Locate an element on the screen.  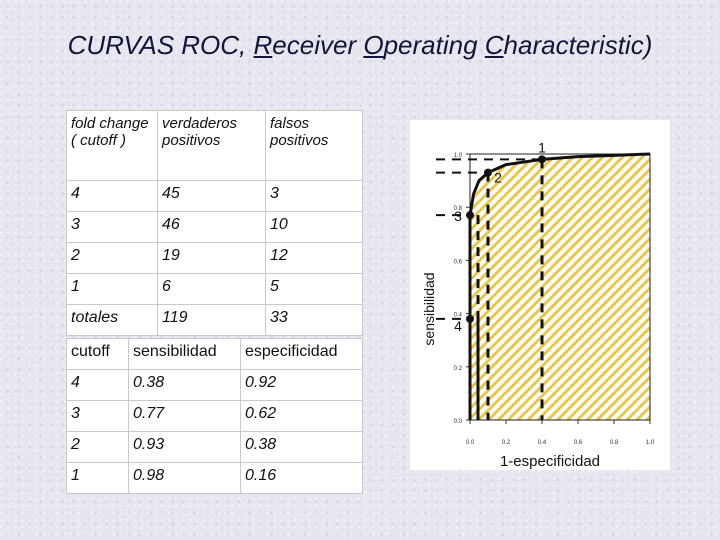
table-row-totals: totales 119 33 is located at coordinates (214, 320).